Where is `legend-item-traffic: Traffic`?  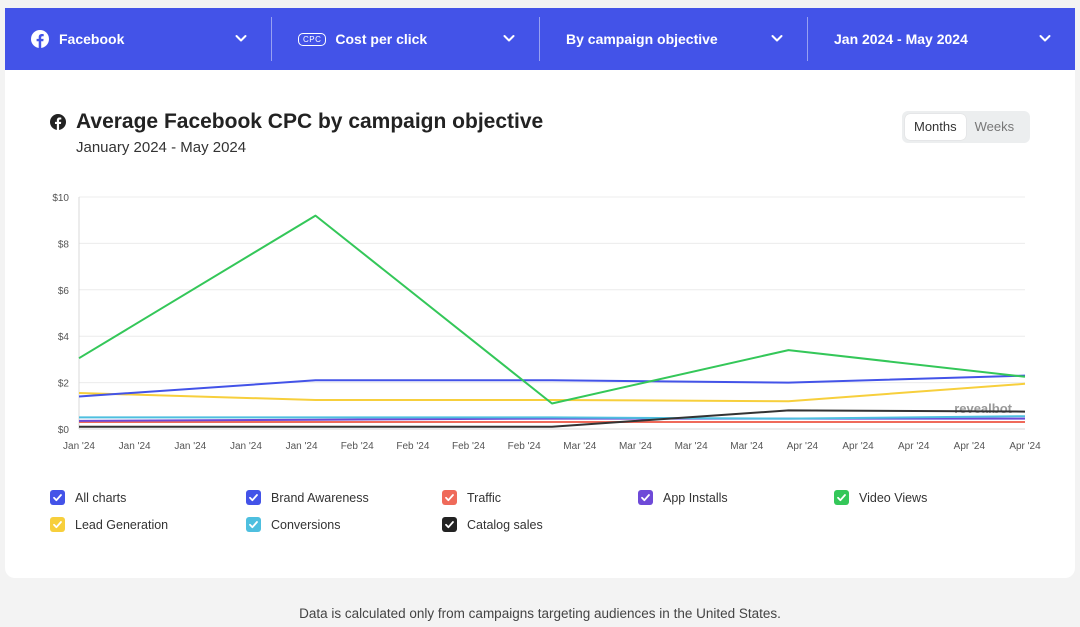
legend-item-traffic: Traffic is located at coordinates (471, 497).